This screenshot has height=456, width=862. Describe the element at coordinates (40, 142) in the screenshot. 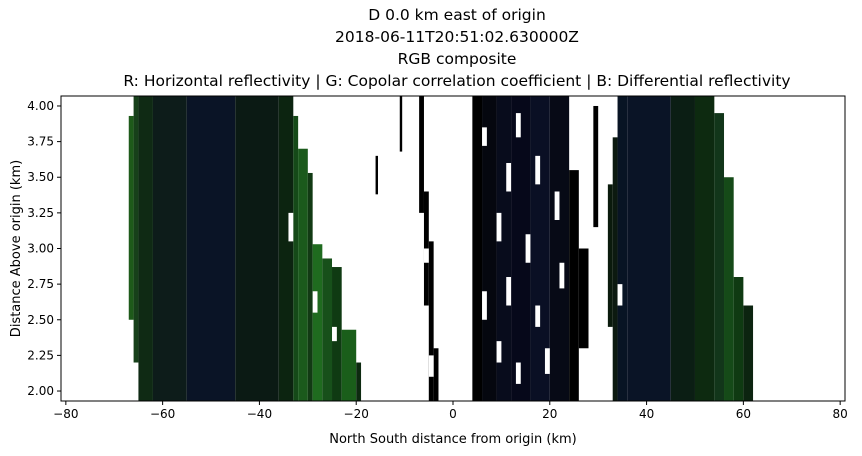

I see `y-tick-label: 3.75` at that location.